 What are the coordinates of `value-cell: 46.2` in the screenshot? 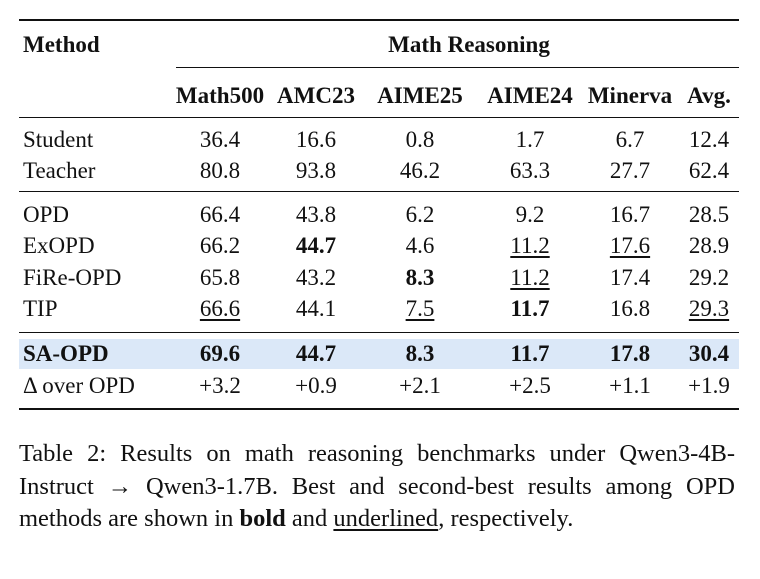 It's located at (420, 170).